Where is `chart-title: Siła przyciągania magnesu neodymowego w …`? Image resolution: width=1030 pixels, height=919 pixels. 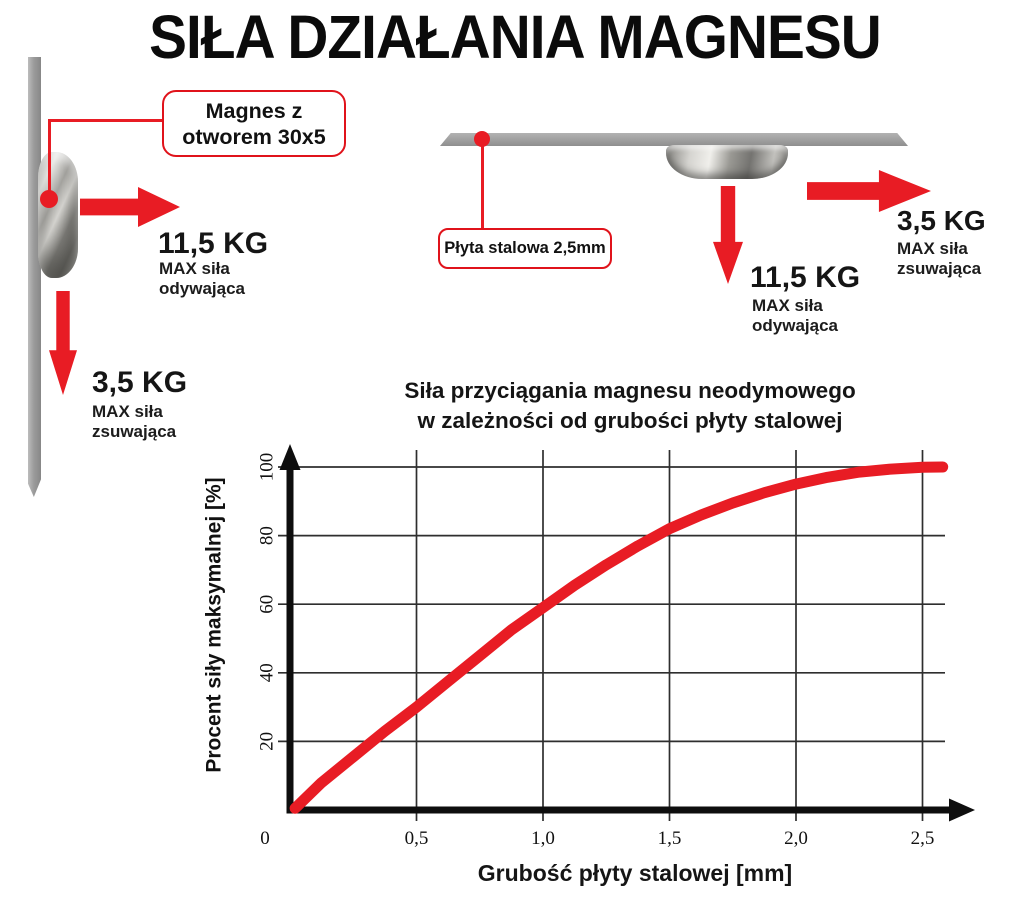
chart-title: Siła przyciągania magnesu neodymowego w … is located at coordinates (630, 405).